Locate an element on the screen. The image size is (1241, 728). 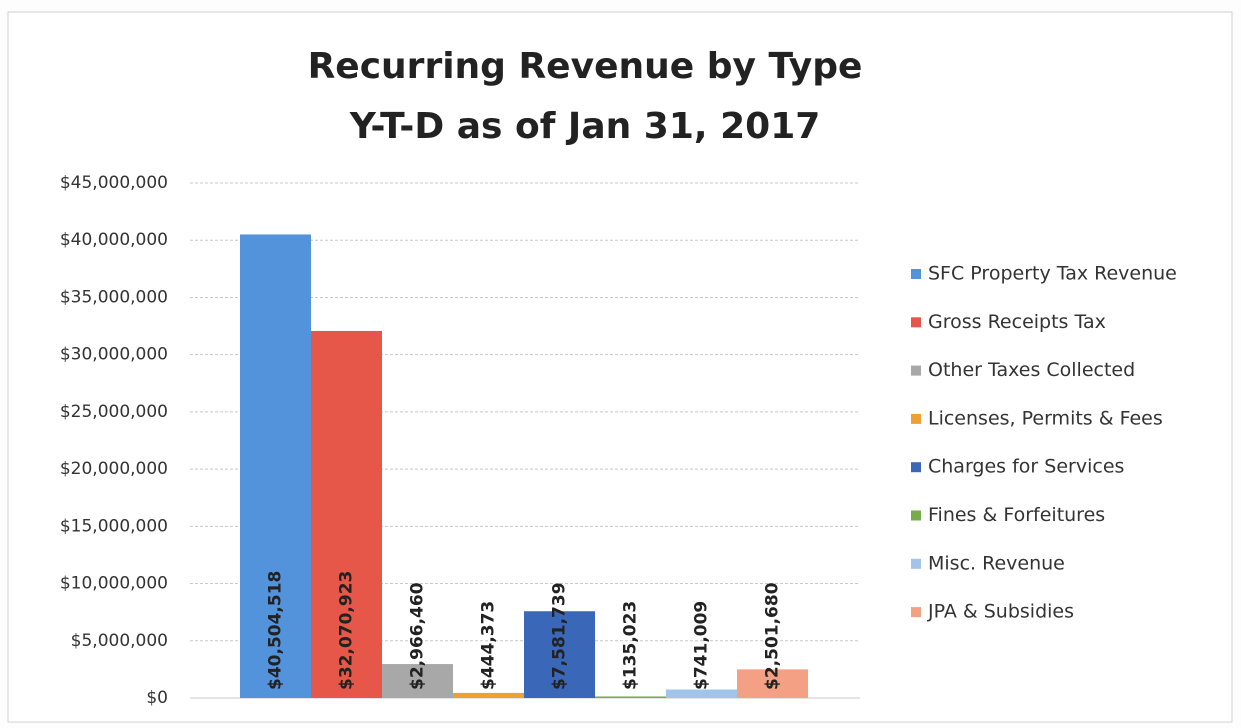
legend-label: Licenses, Permits & Fees is located at coordinates (1045, 418).